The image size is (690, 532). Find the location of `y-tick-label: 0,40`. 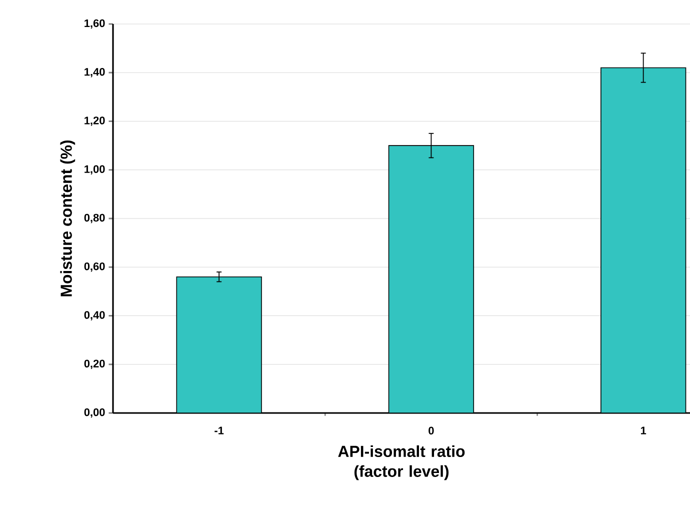

y-tick-label: 0,40 is located at coordinates (94, 315).